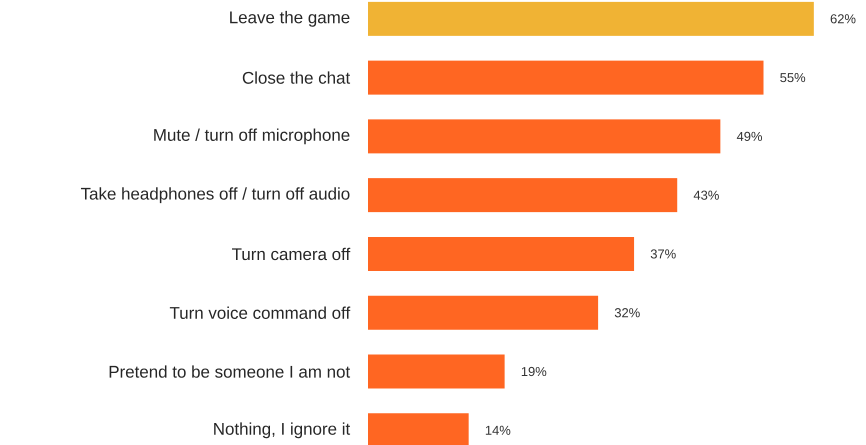 This screenshot has width=866, height=445. Describe the element at coordinates (706, 195) in the screenshot. I see `data-label: 43%` at that location.